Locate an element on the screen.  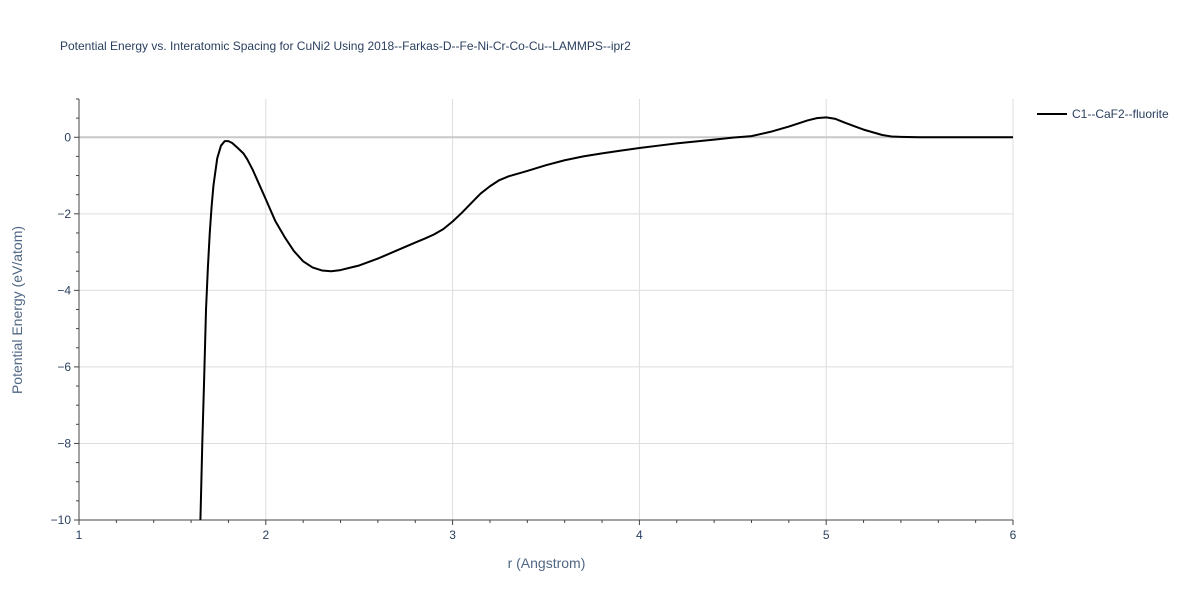
y-tick-label: −8 is located at coordinates (64, 443).